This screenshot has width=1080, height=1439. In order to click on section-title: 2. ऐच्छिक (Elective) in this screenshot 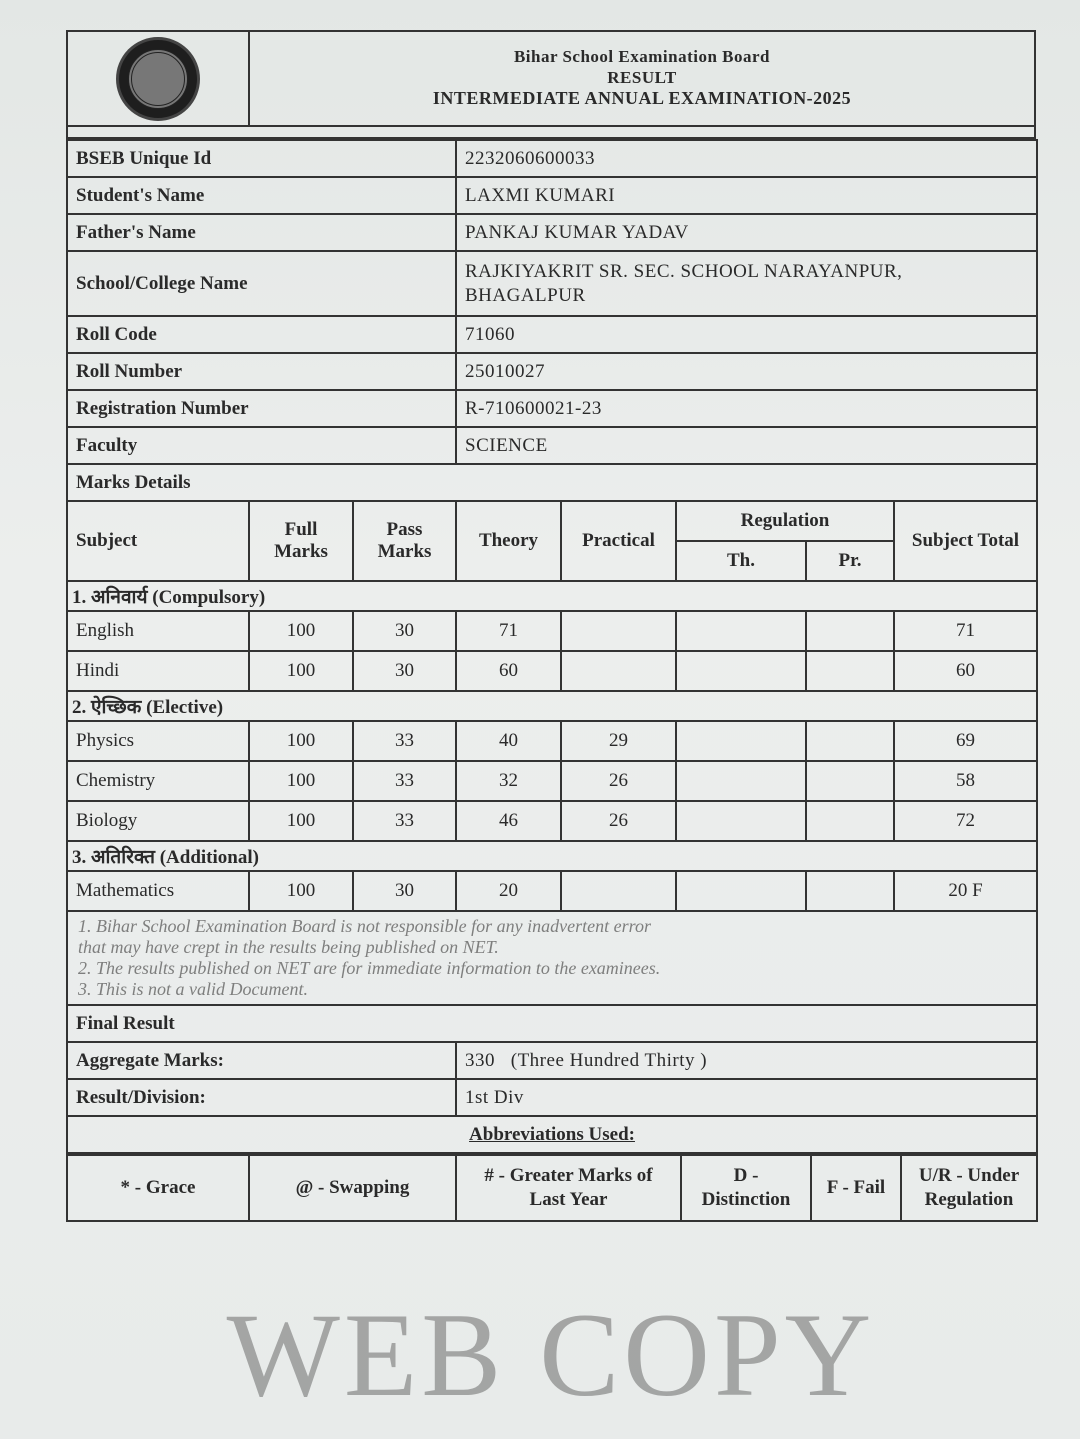, I will do `click(552, 706)`.